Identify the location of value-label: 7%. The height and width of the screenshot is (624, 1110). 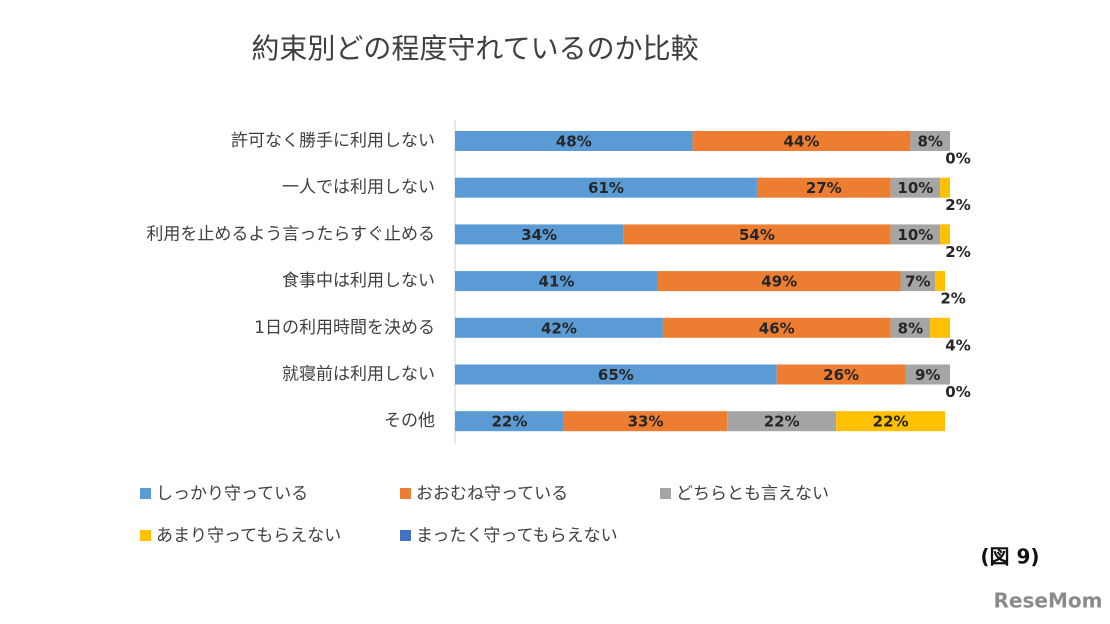
(917, 282).